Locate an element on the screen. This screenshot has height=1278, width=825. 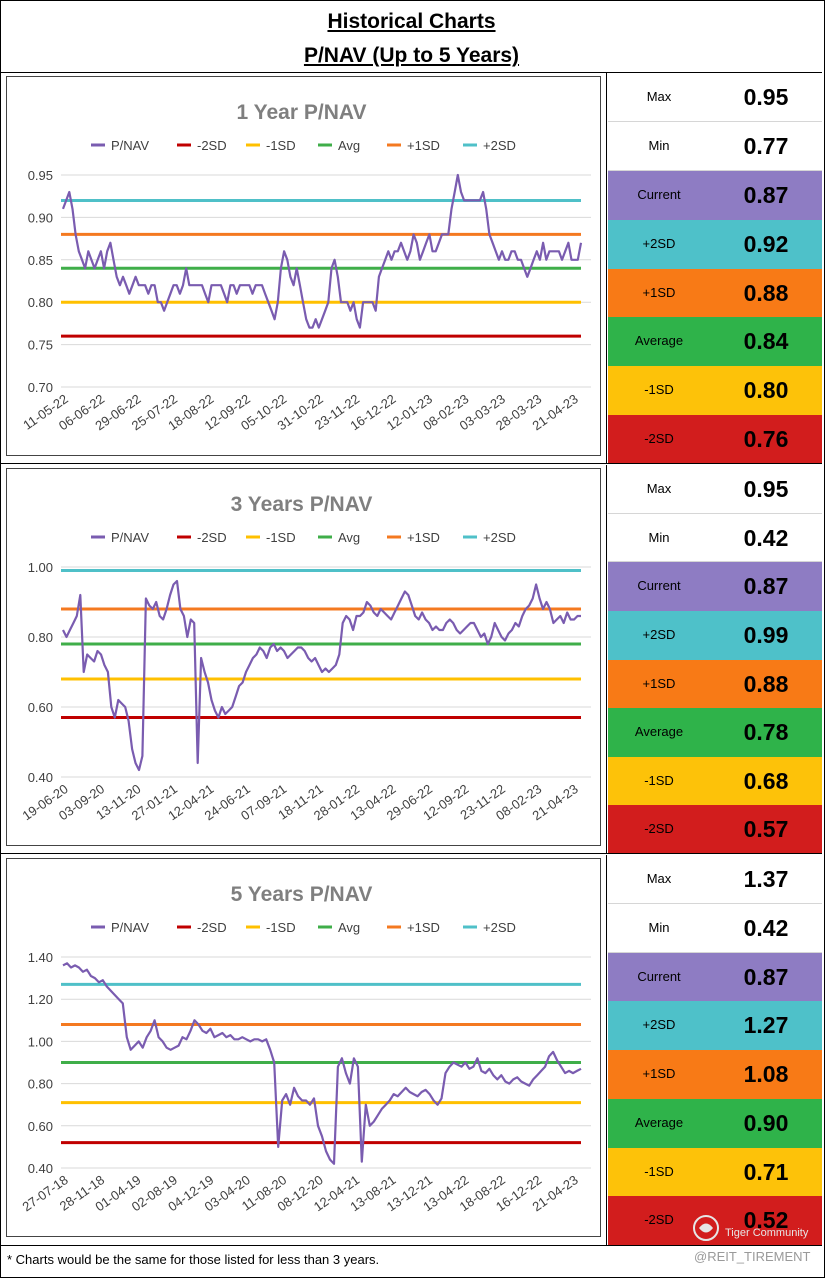
tiger-logo-icon is located at coordinates (706, 1228).